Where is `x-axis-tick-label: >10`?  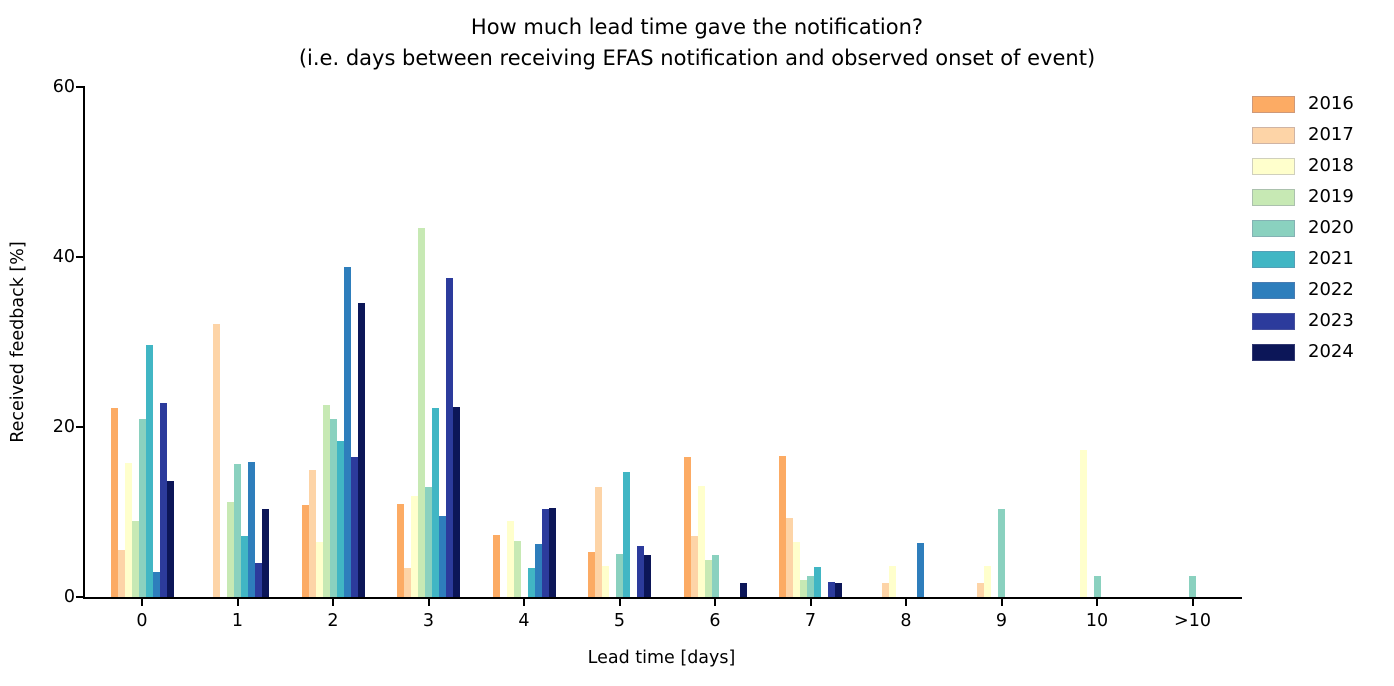
x-axis-tick-label: >10 is located at coordinates (1192, 621).